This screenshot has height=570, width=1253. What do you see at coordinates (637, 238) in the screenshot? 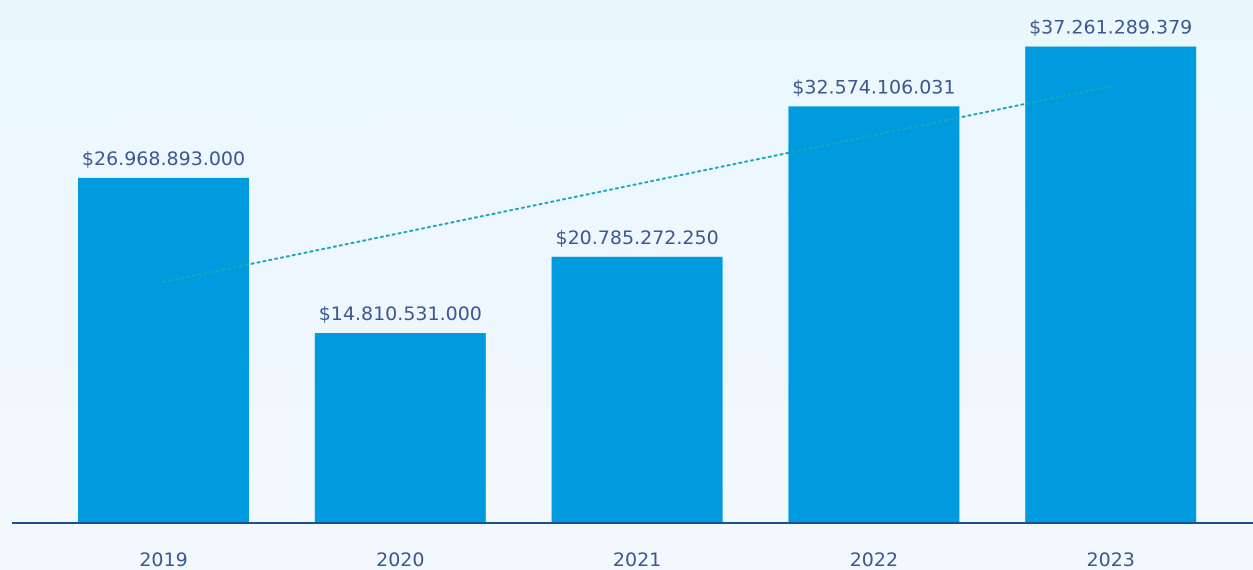
I see `value-label-2021: $20.785.272.250` at bounding box center [637, 238].